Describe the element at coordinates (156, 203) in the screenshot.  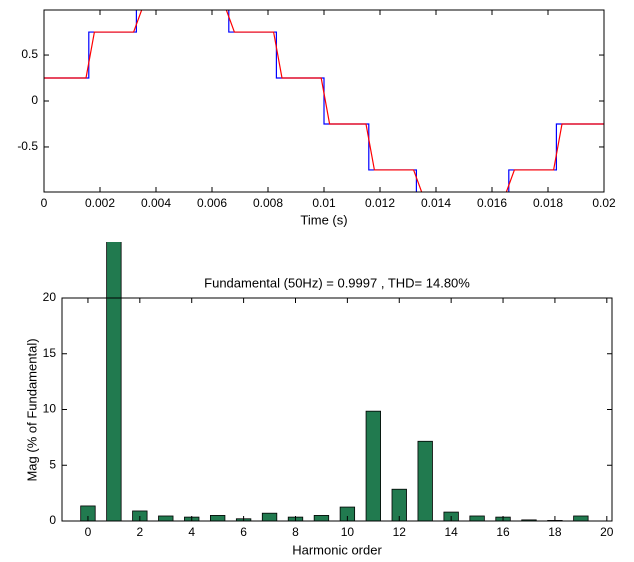
I see `x-tick-label: 0.004` at that location.